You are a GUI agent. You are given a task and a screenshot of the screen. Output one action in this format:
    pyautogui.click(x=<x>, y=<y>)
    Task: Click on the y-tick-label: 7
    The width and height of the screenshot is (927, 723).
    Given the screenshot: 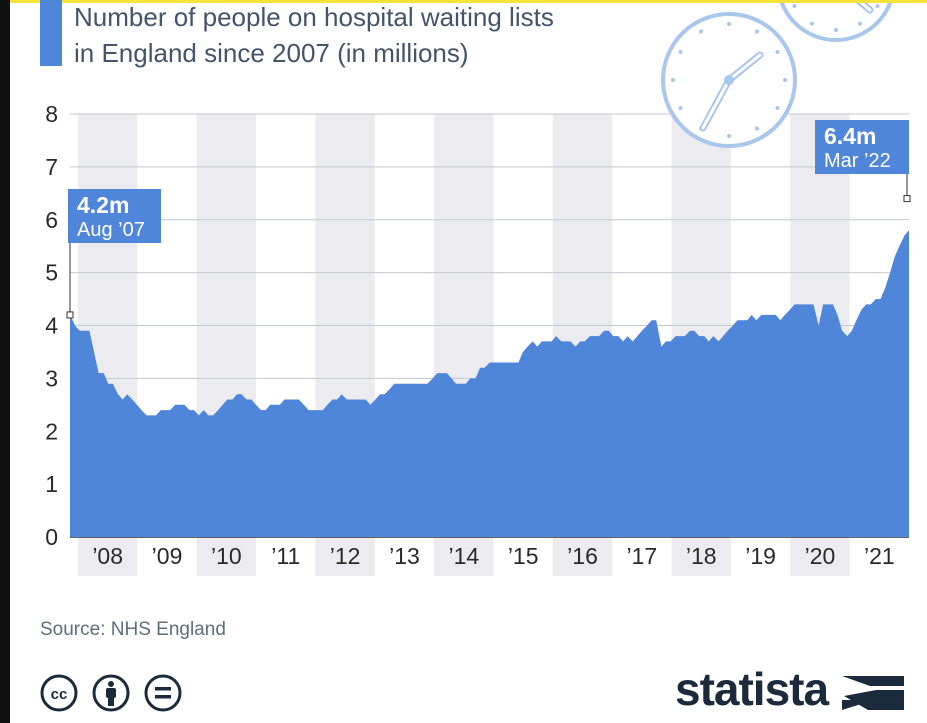 What is the action you would take?
    pyautogui.click(x=51, y=167)
    